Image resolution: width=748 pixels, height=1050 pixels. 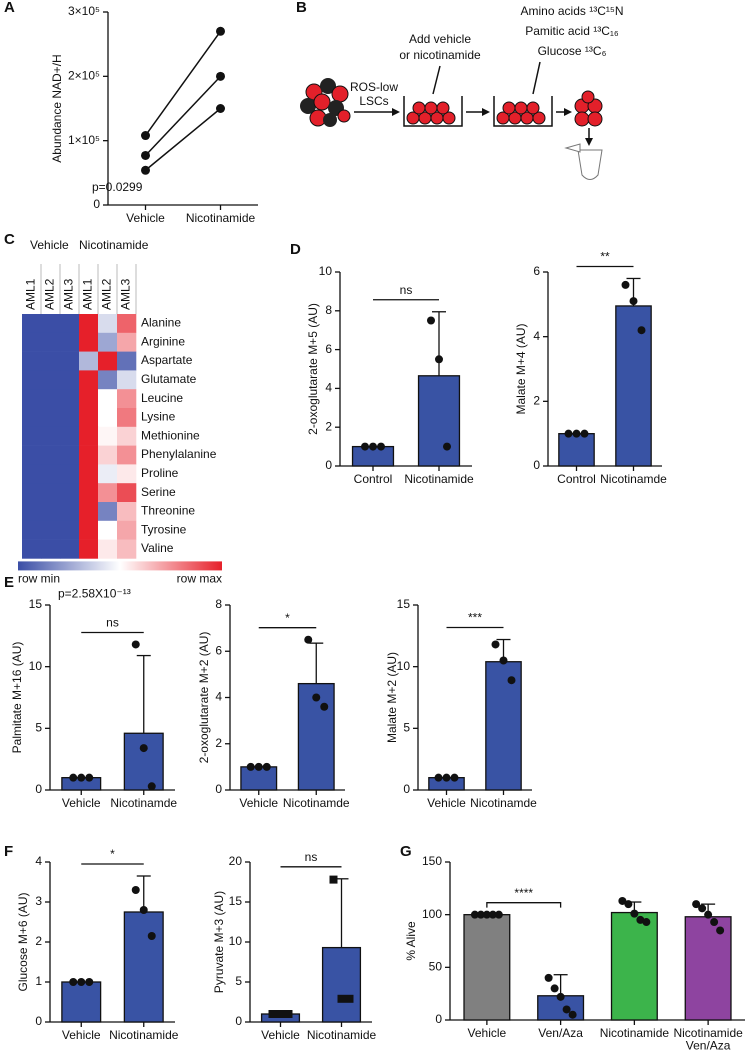 I want to click on bar, so click(x=143, y=967).